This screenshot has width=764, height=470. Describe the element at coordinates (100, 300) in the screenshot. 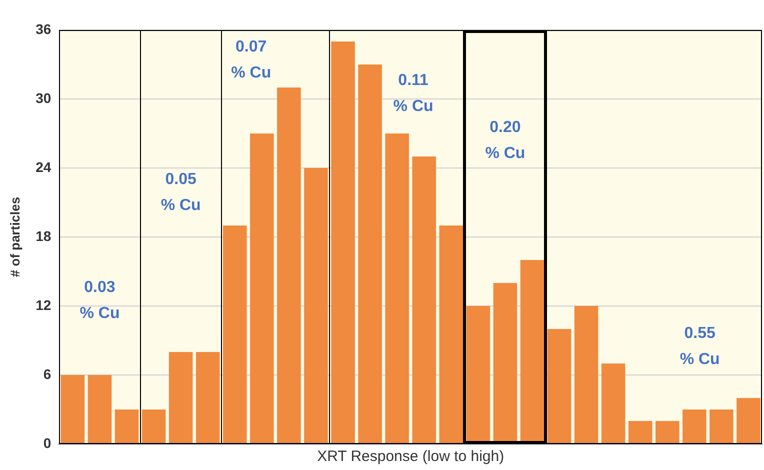

I see `annotation: 0.03 % Cu` at that location.